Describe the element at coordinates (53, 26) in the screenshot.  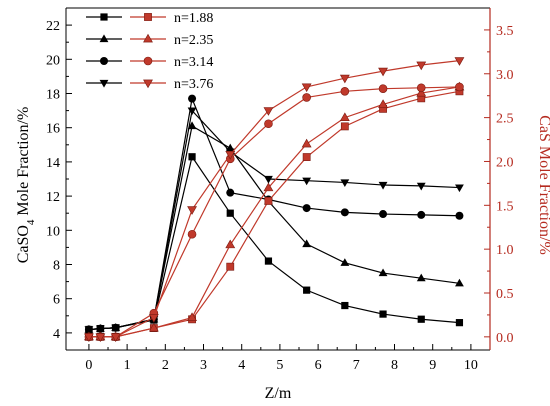
I see `left-tick-label: 22` at that location.